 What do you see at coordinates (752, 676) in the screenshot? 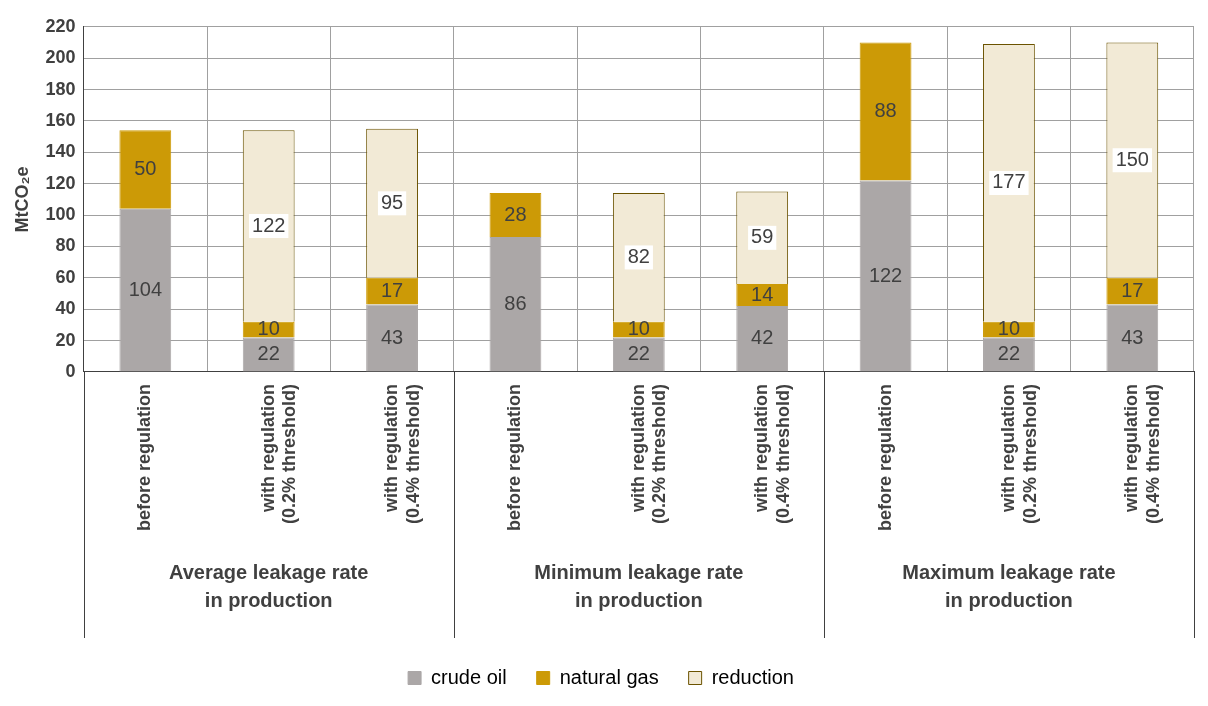
I see `legend-label: reduction` at bounding box center [752, 676].